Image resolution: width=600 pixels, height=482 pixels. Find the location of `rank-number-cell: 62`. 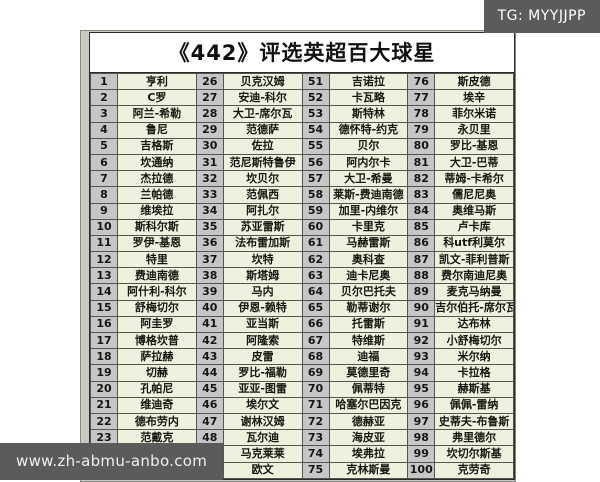

rank-number-cell: 62 is located at coordinates (315, 260).